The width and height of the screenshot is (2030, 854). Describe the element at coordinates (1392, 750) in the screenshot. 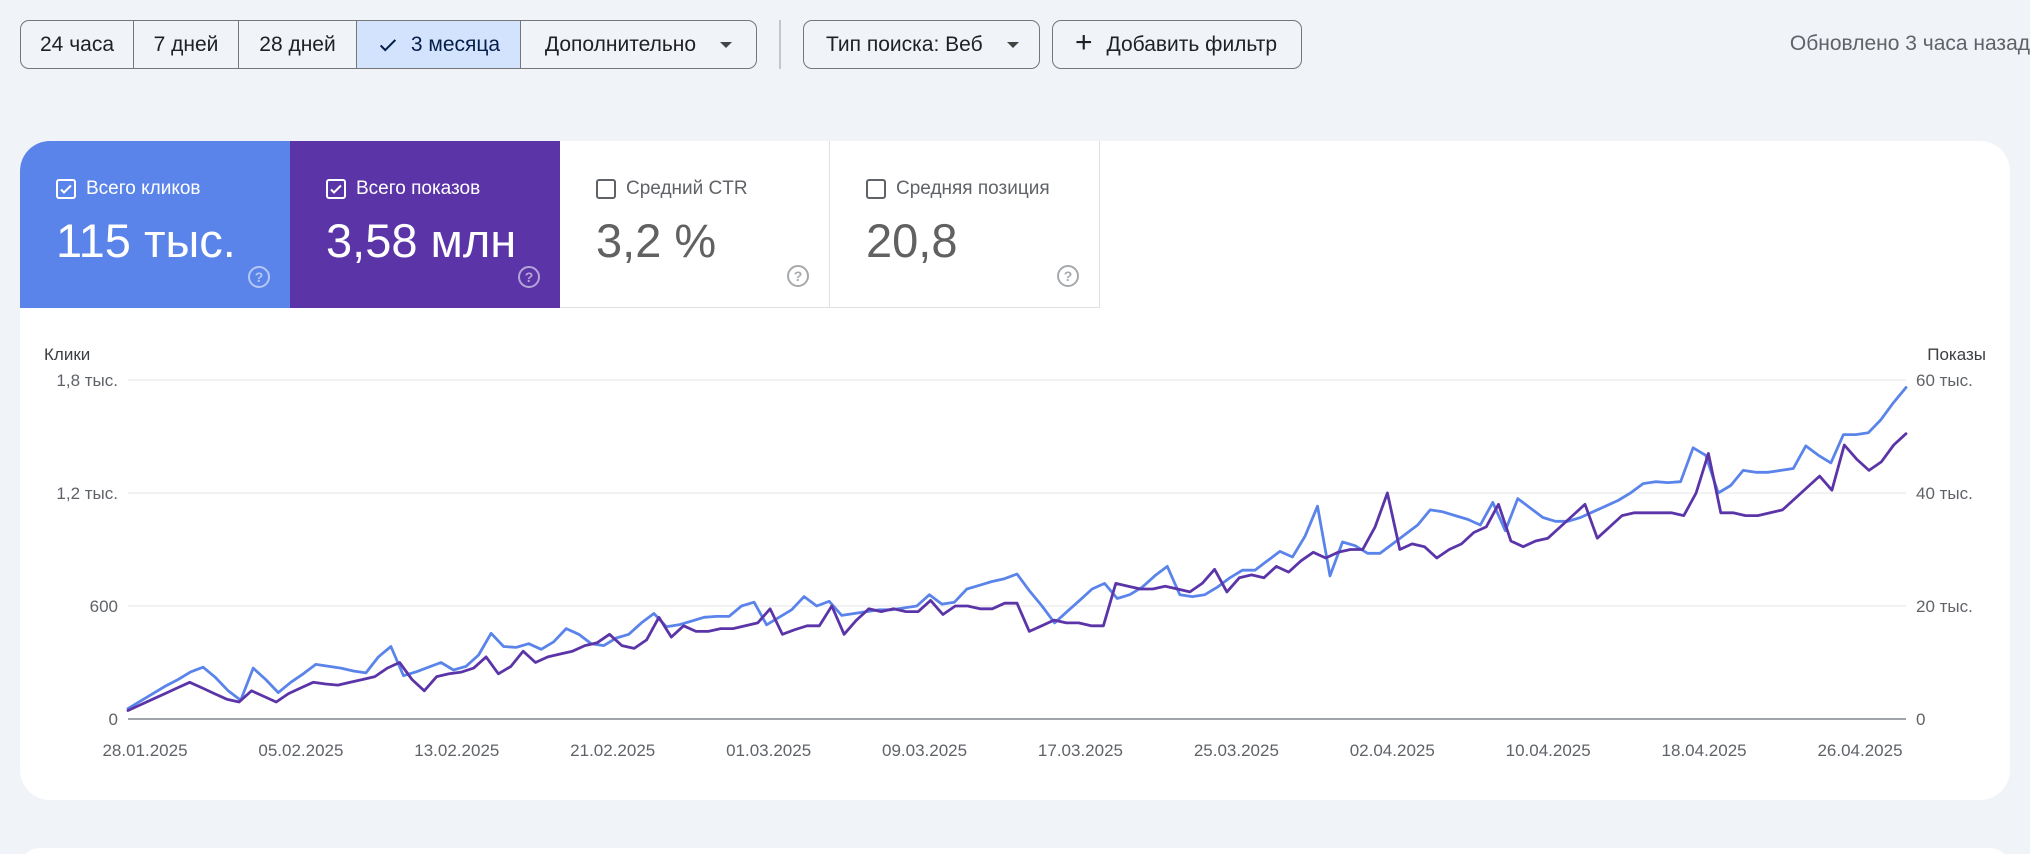

I see `x-tick-label: 02.04.2025` at that location.